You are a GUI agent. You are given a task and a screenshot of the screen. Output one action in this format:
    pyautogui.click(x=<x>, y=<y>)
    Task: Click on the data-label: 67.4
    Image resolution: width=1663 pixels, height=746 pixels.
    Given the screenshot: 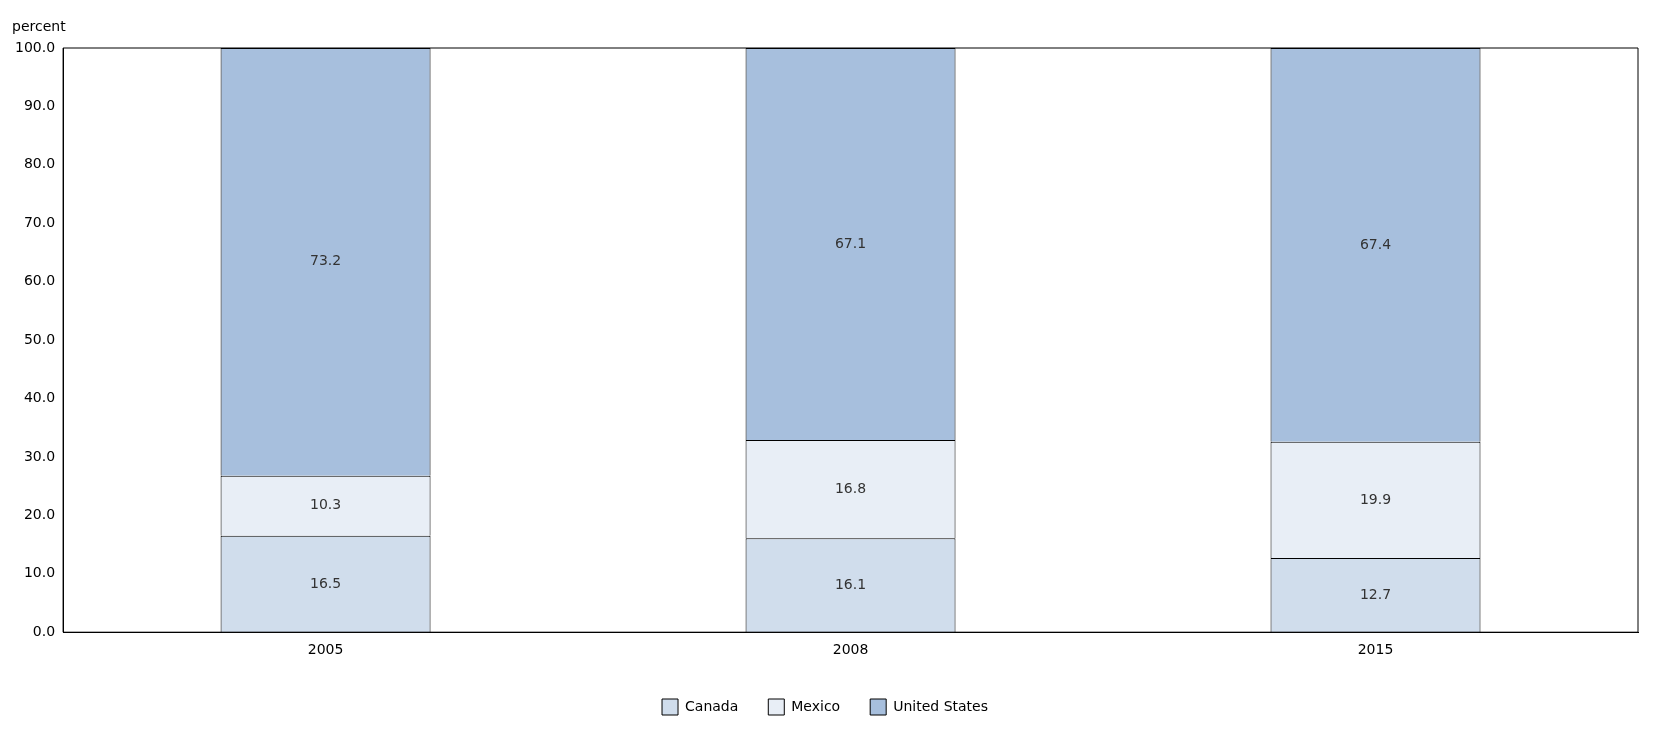 What is the action you would take?
    pyautogui.click(x=1375, y=243)
    